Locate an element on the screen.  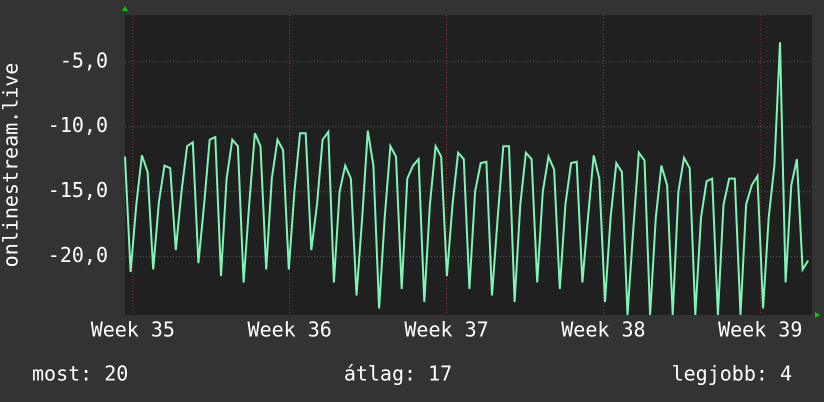
y-tick-label: -5,0 is located at coordinates (84, 60).